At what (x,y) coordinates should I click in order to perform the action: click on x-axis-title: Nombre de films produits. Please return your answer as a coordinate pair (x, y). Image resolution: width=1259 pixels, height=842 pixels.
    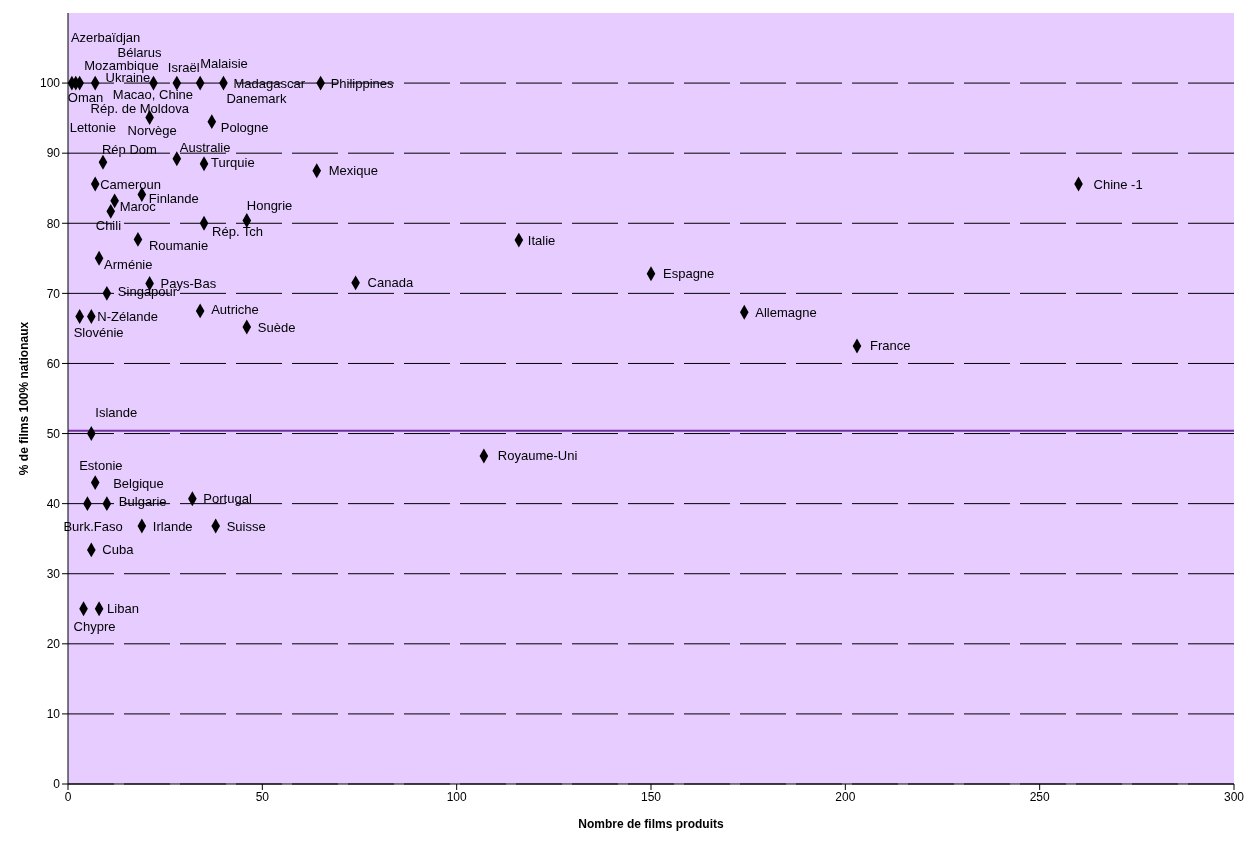
    Looking at the image, I should click on (651, 824).